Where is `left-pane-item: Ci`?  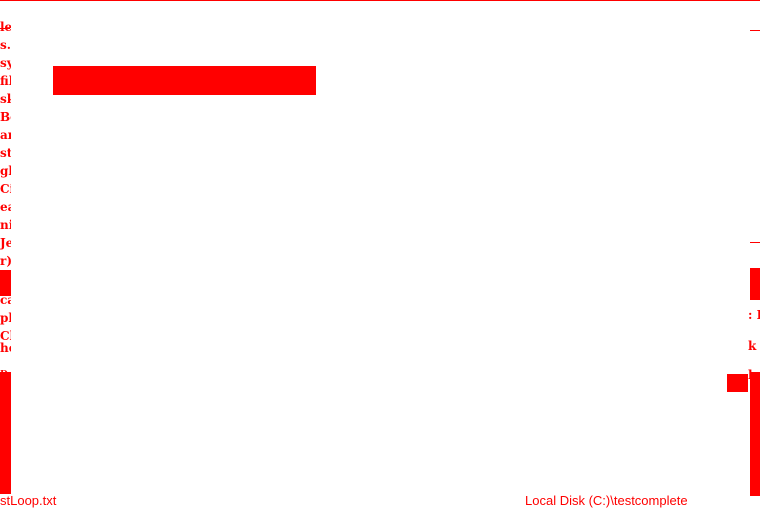
left-pane-item: Ci is located at coordinates (5, 189).